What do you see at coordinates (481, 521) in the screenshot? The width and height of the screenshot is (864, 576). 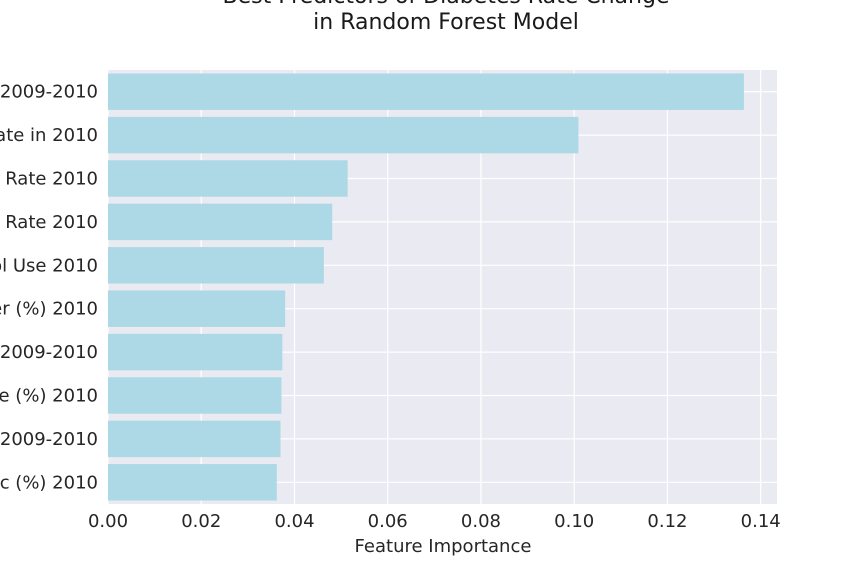 I see `x-tick-label: 0.08` at bounding box center [481, 521].